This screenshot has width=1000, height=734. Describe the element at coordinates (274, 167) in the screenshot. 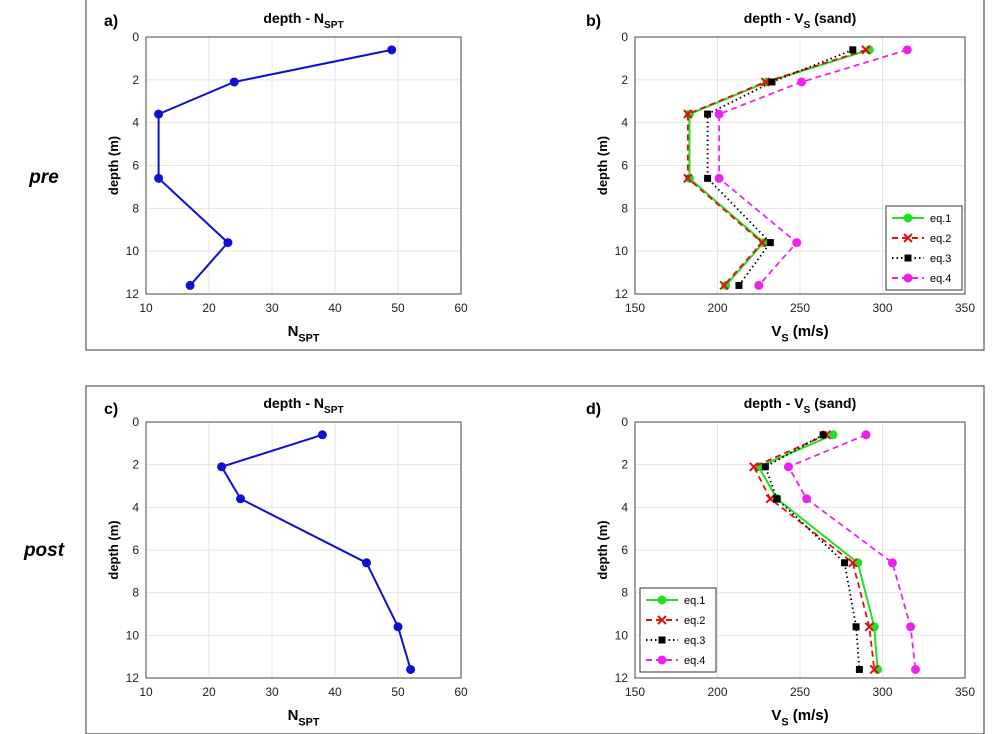

I see `series-line-nspt` at that location.